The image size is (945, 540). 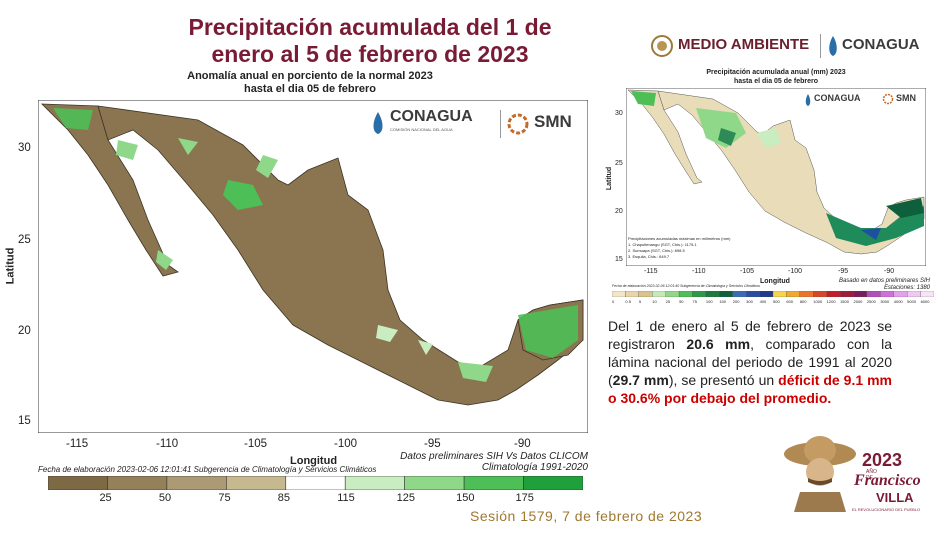 I want to click on sm-legend-label: 400, so click(x=763, y=301).